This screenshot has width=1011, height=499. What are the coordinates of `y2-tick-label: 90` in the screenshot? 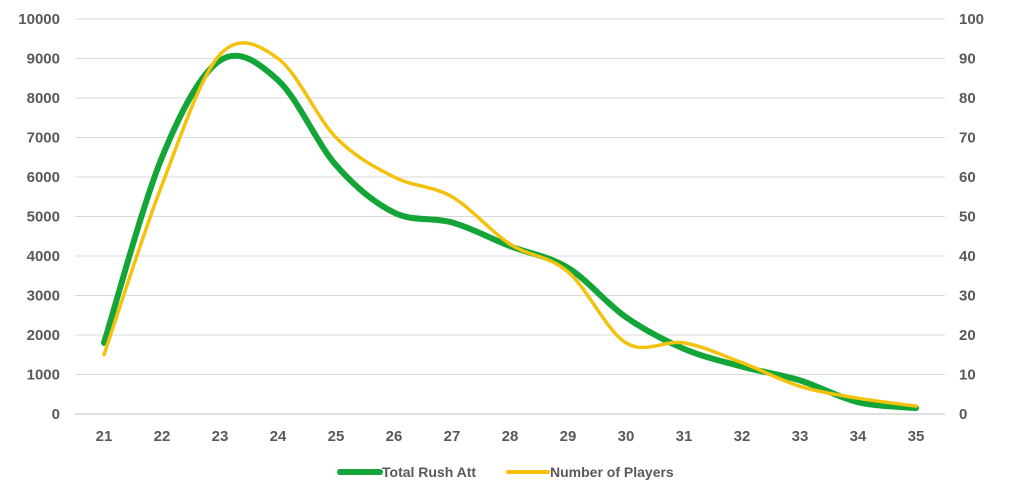 It's located at (967, 59).